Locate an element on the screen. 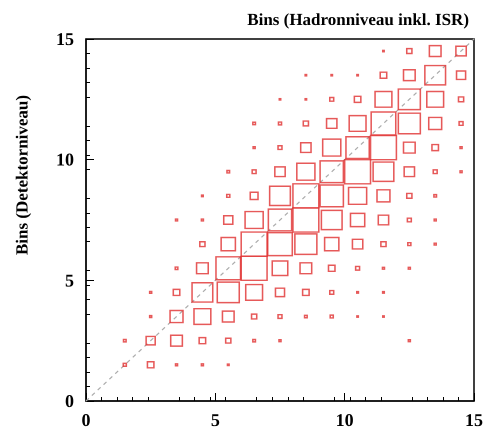 The height and width of the screenshot is (433, 489). x-axis-title: Bins (Hadronniveau inkl. ISR) is located at coordinates (358, 19).